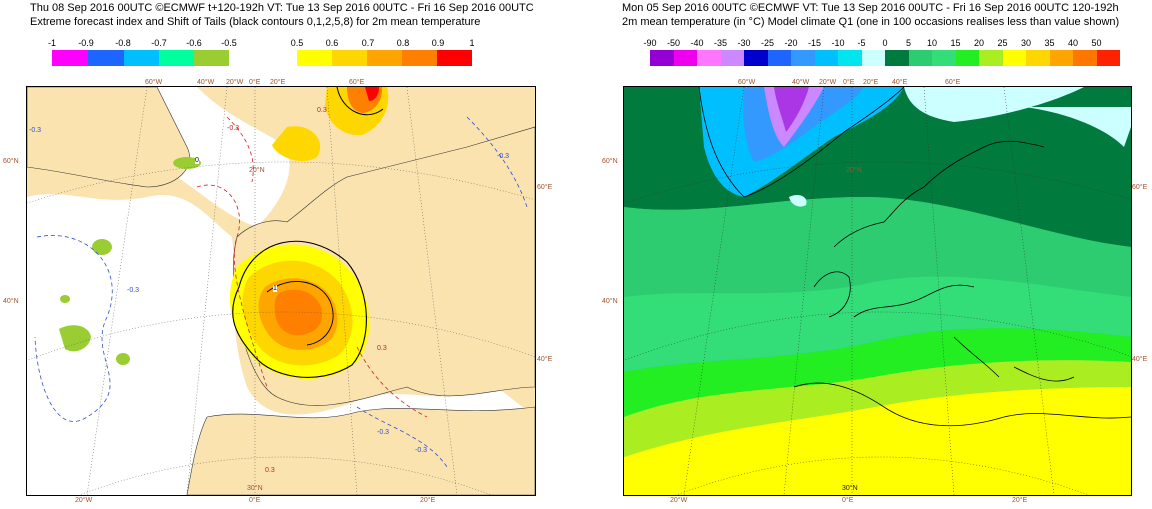  Describe the element at coordinates (673, 43) in the screenshot. I see `legend-label: -50` at that location.